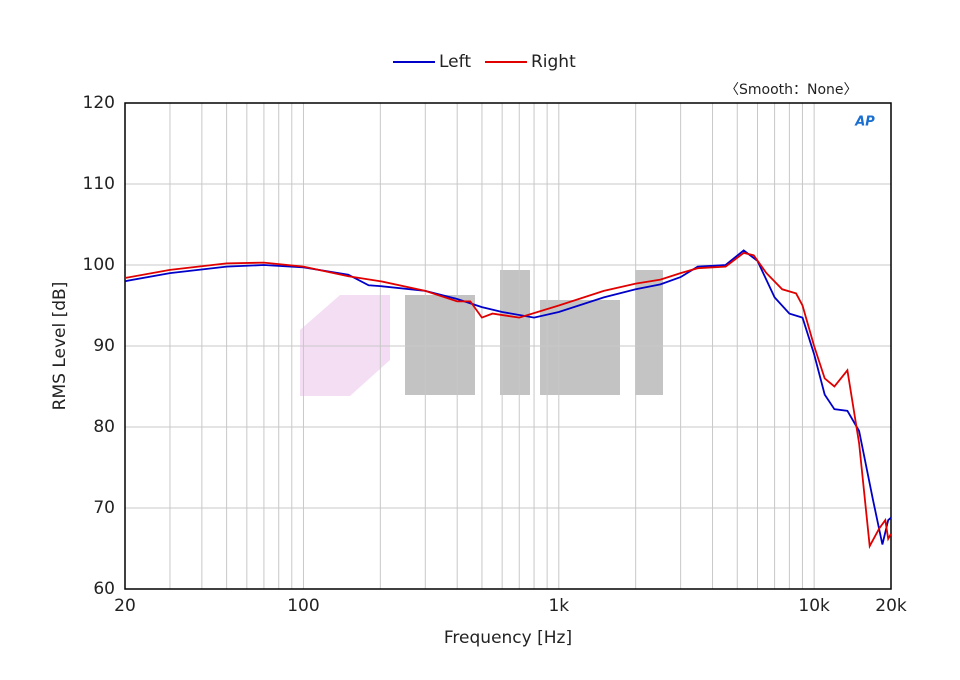  What do you see at coordinates (99, 184) in the screenshot?
I see `y-tick-label: 110` at bounding box center [99, 184].